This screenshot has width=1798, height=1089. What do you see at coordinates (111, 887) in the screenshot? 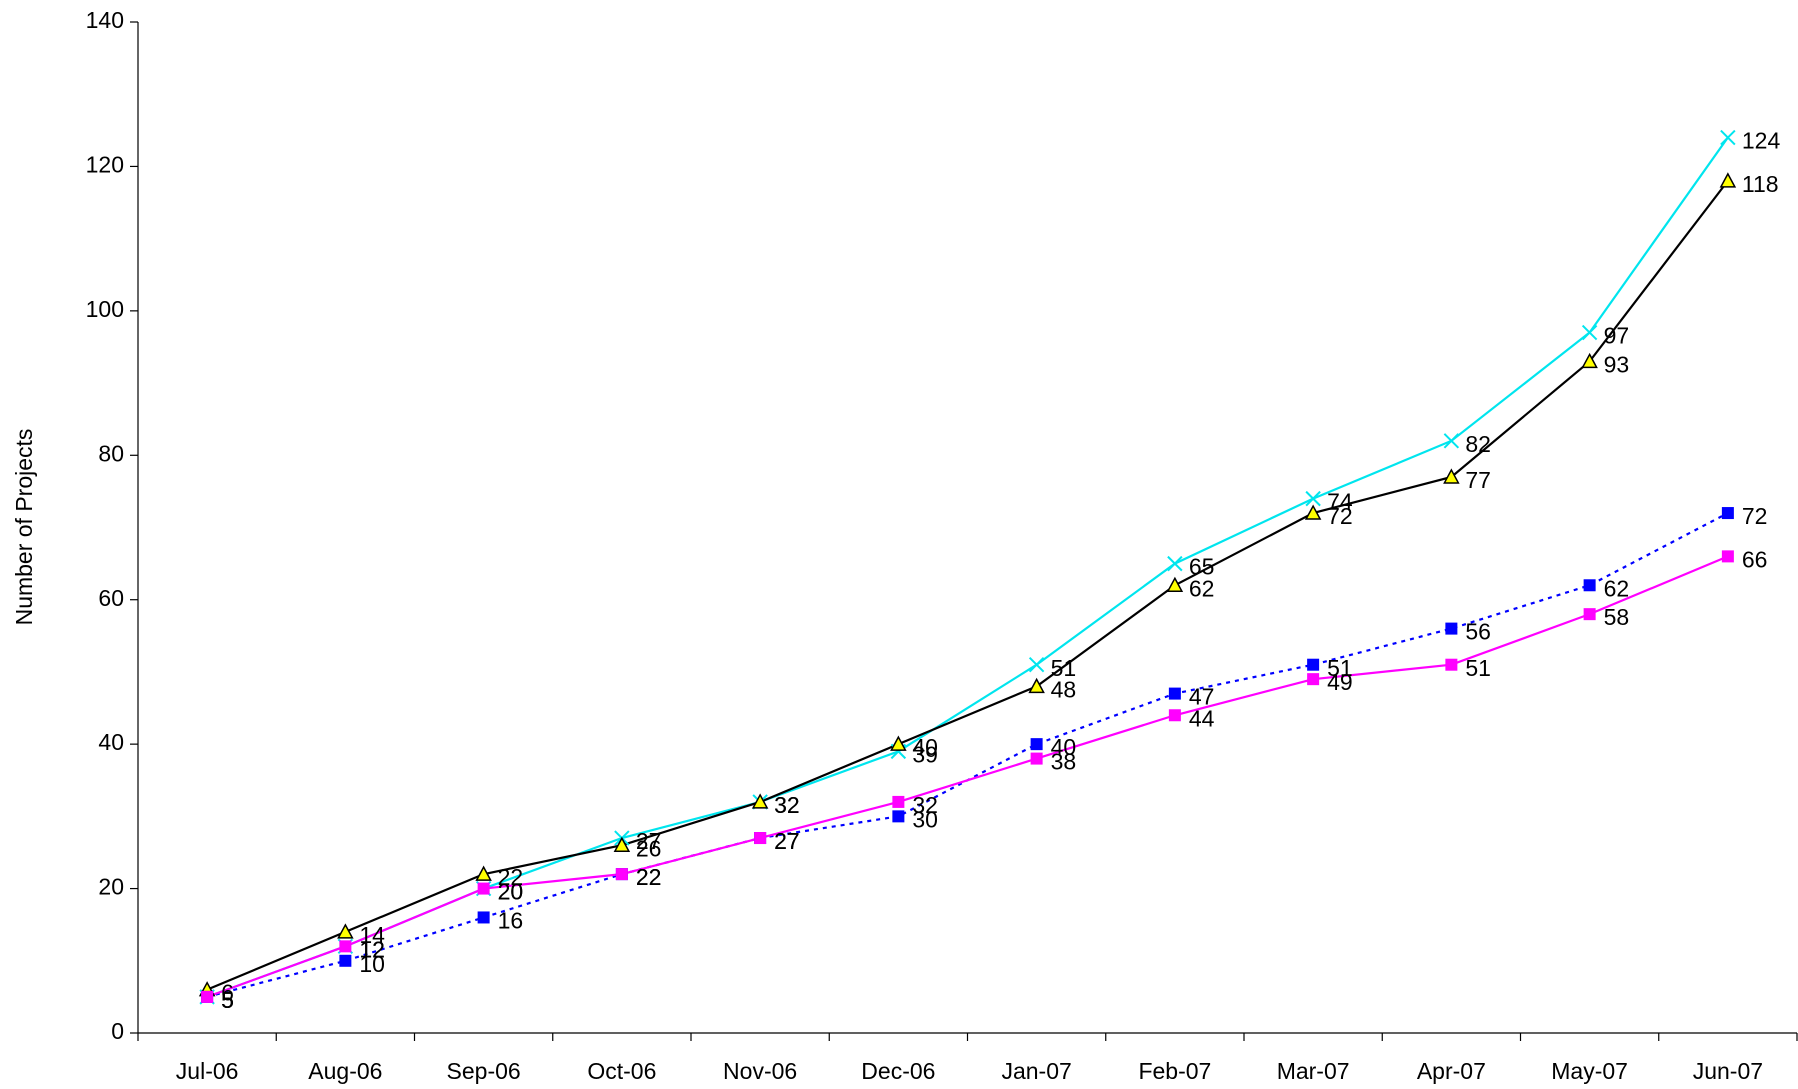
I see `y-tick-label: 20` at bounding box center [111, 887].